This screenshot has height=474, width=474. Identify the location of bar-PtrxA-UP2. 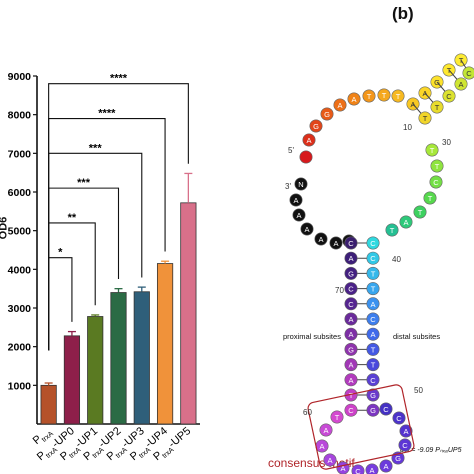
(118, 358).